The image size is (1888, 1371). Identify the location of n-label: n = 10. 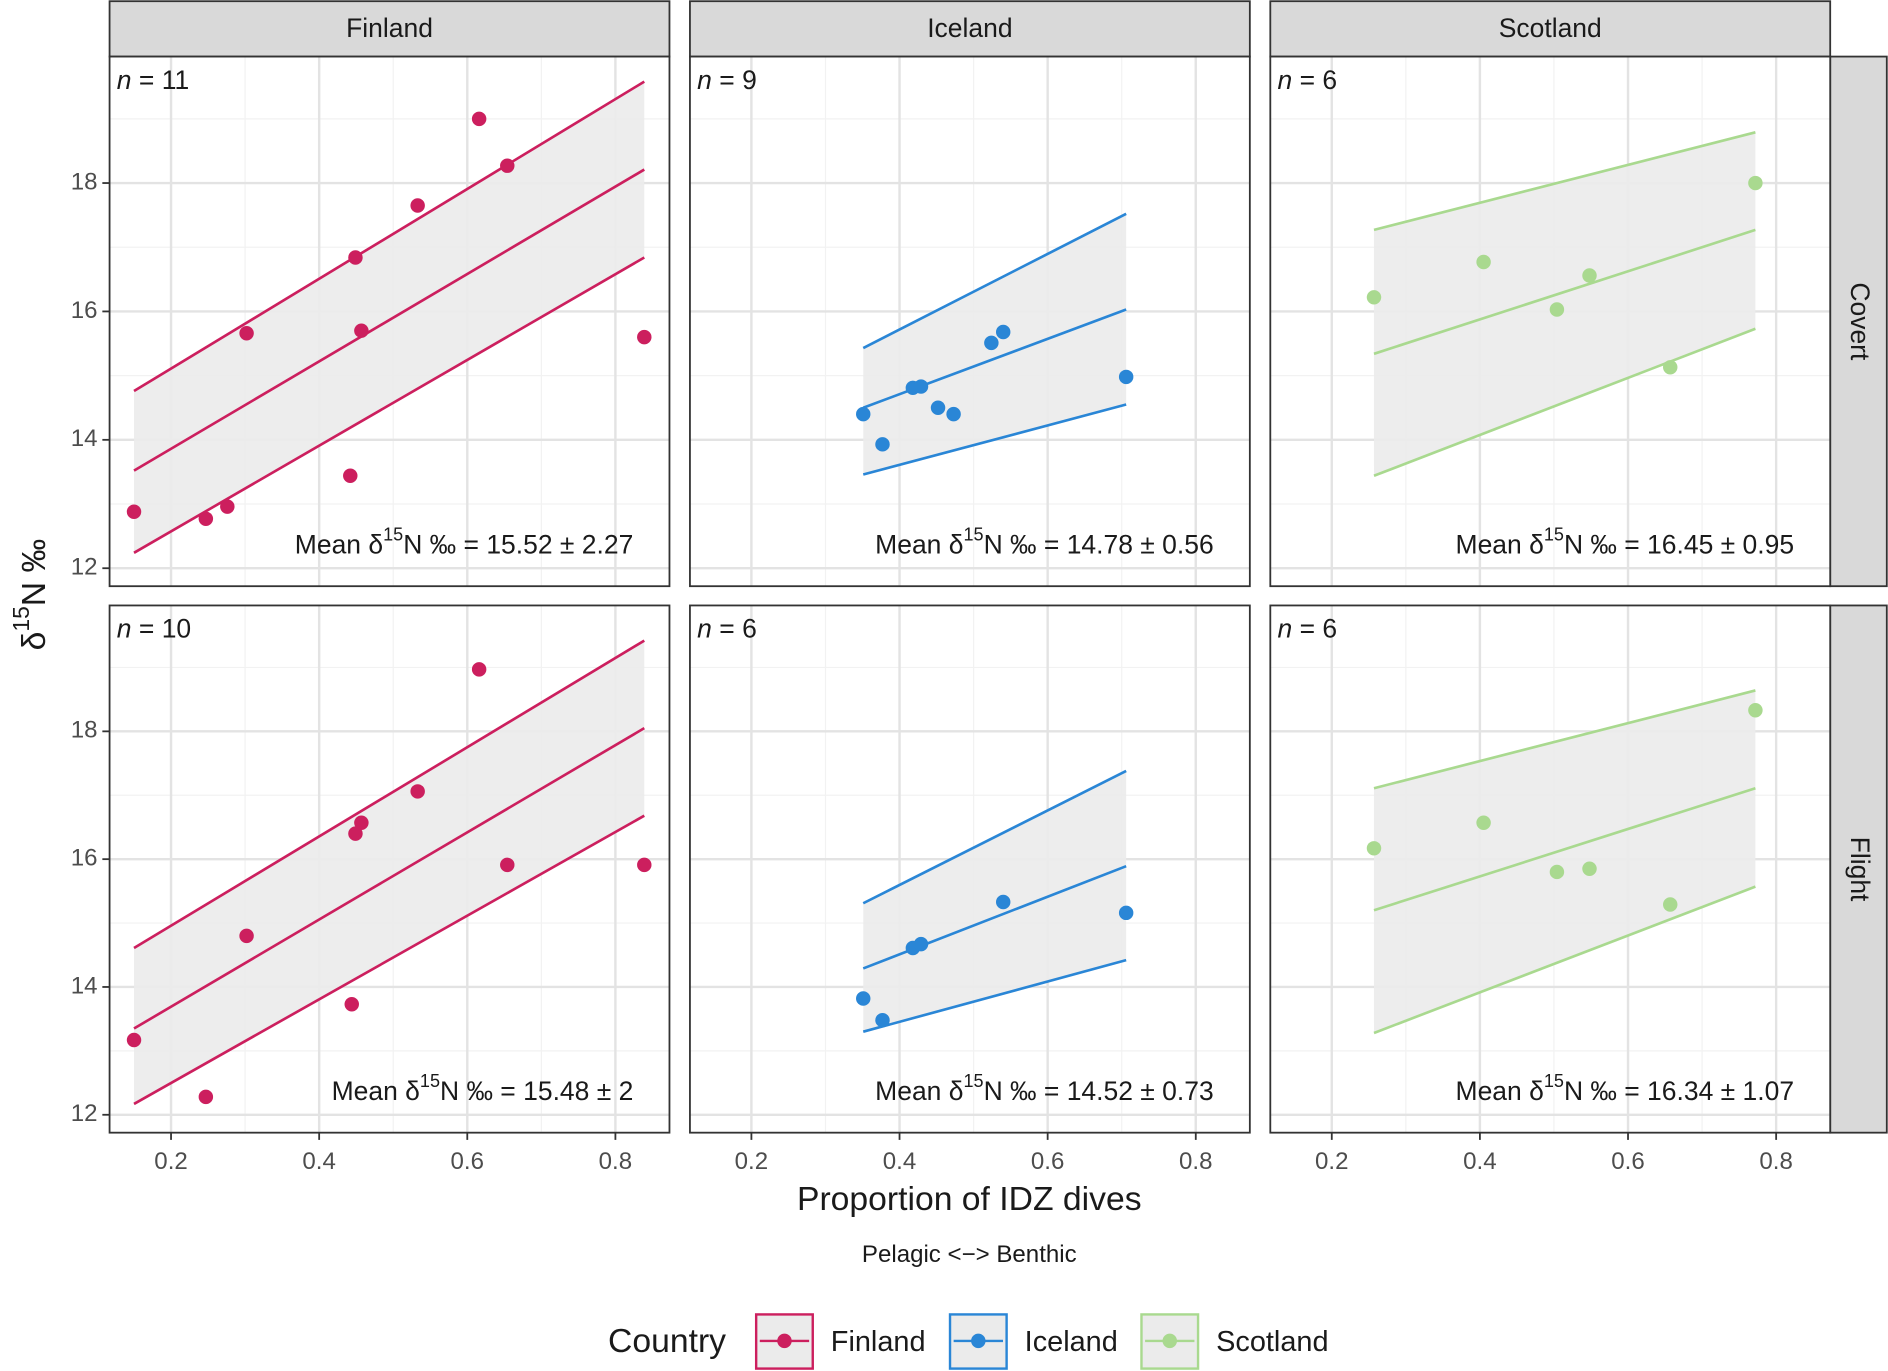
(154, 629).